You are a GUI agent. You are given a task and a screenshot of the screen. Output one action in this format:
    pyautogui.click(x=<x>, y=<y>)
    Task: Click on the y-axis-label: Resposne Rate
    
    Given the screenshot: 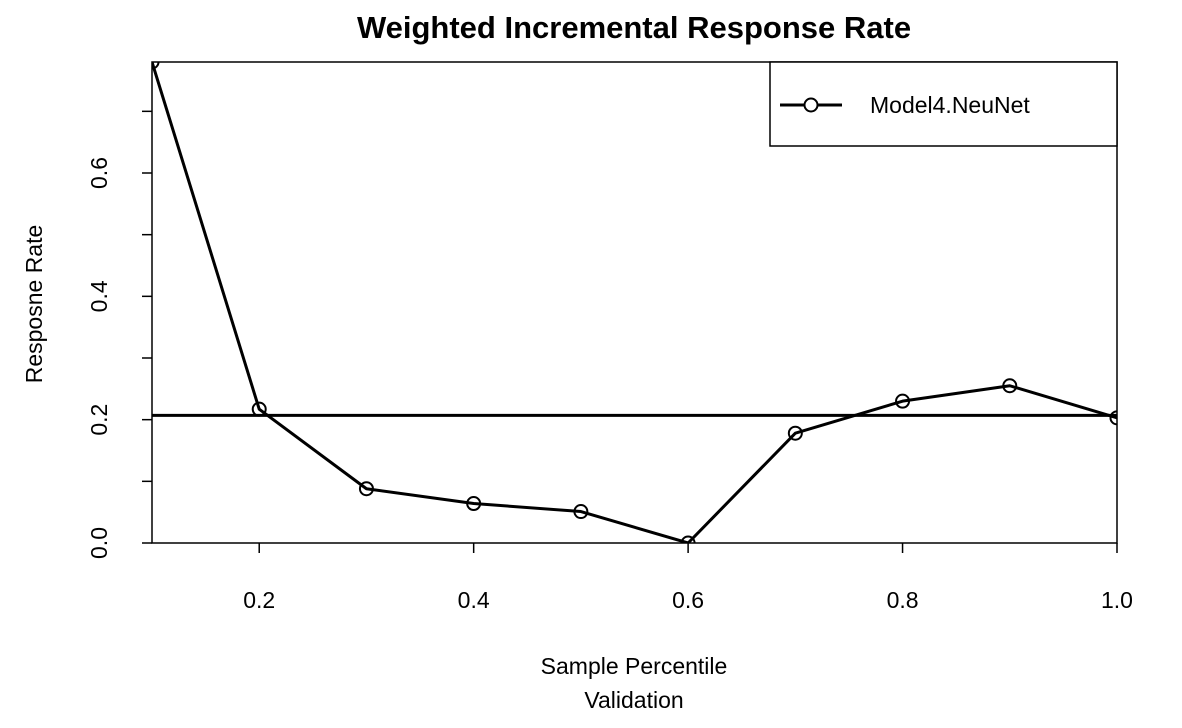 What is the action you would take?
    pyautogui.click(x=34, y=304)
    